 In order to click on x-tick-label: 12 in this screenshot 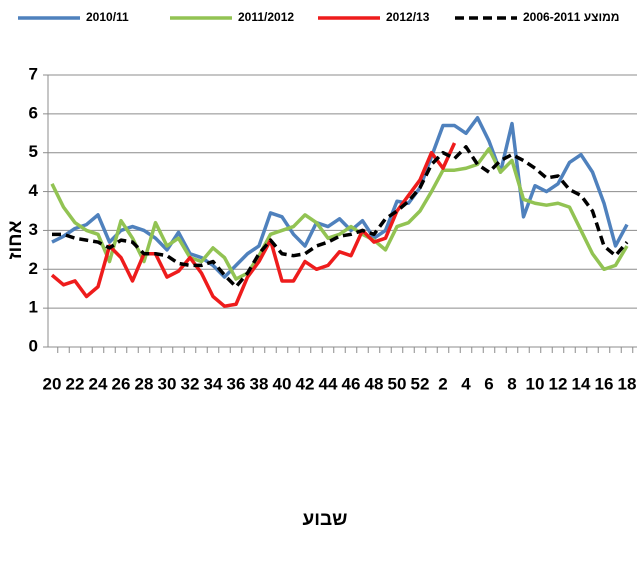, I will do `click(558, 383)`.